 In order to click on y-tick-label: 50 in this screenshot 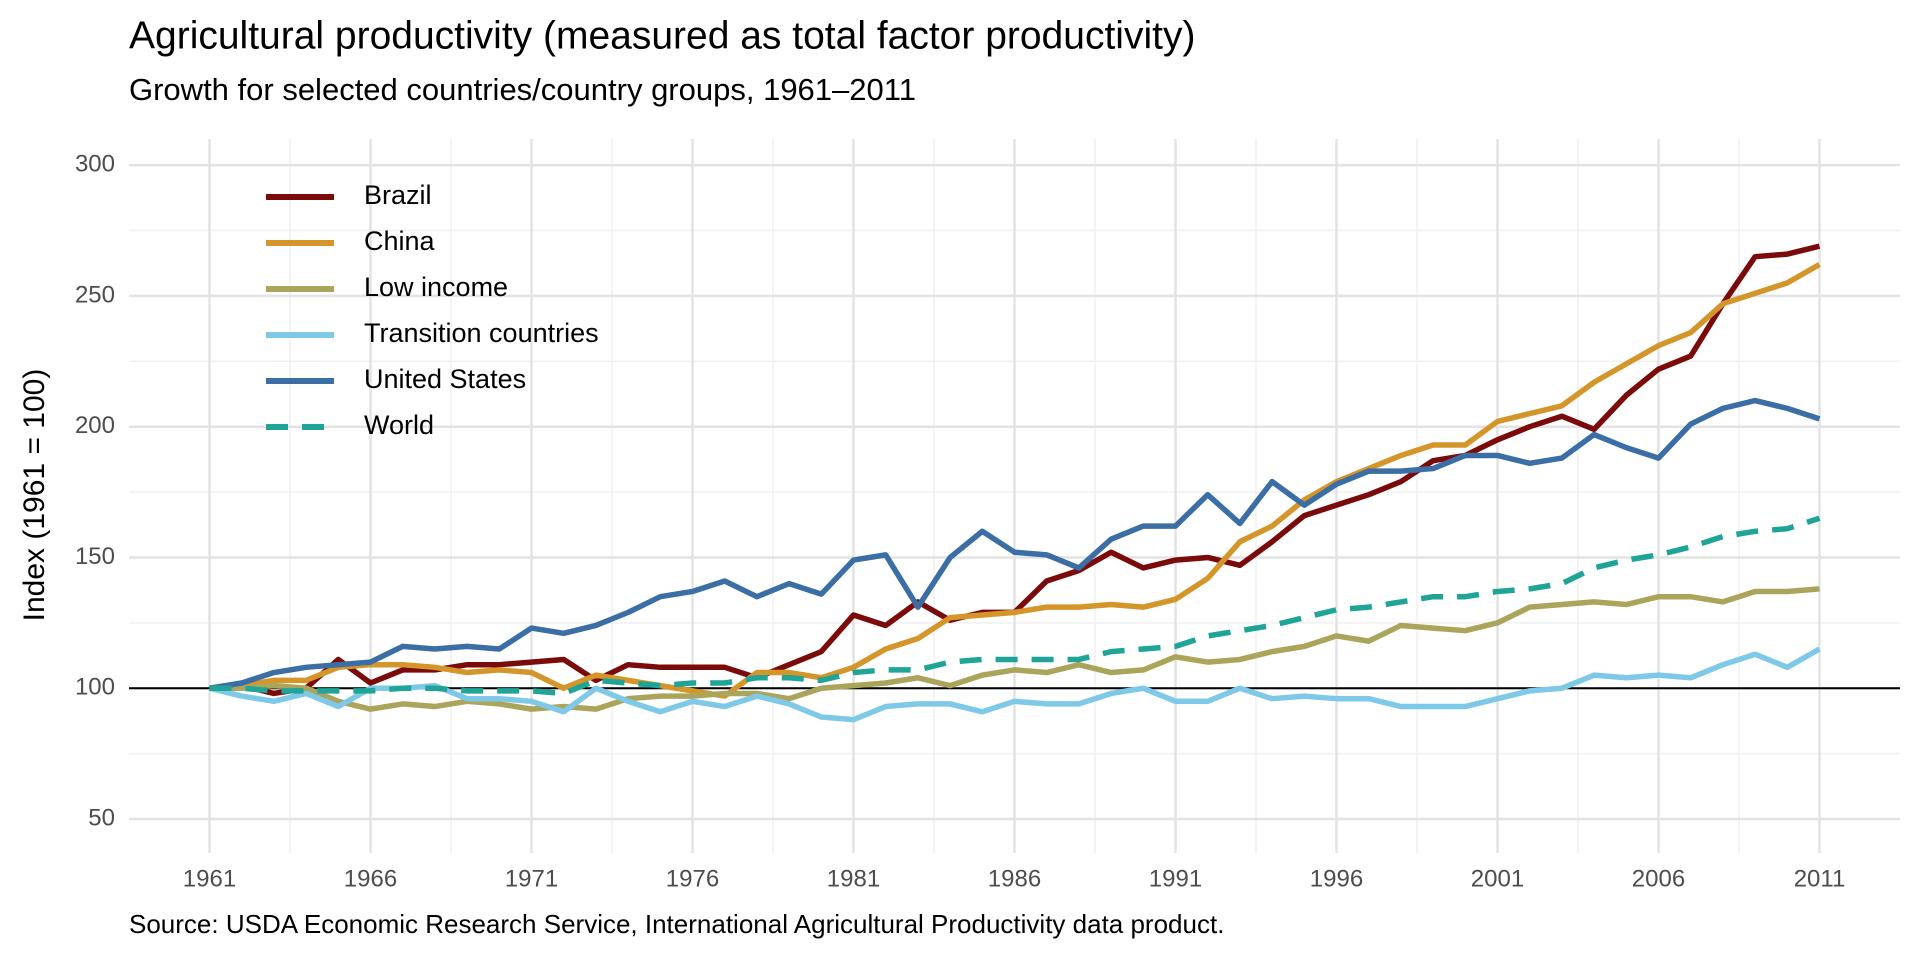, I will do `click(101, 817)`.